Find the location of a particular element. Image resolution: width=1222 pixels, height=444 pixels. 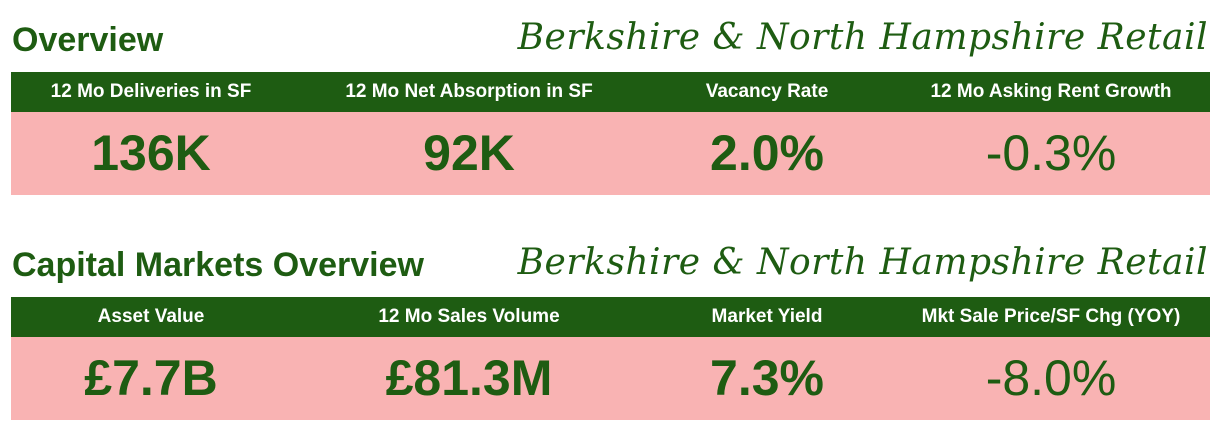

metric-value: £81.3M is located at coordinates (469, 378).